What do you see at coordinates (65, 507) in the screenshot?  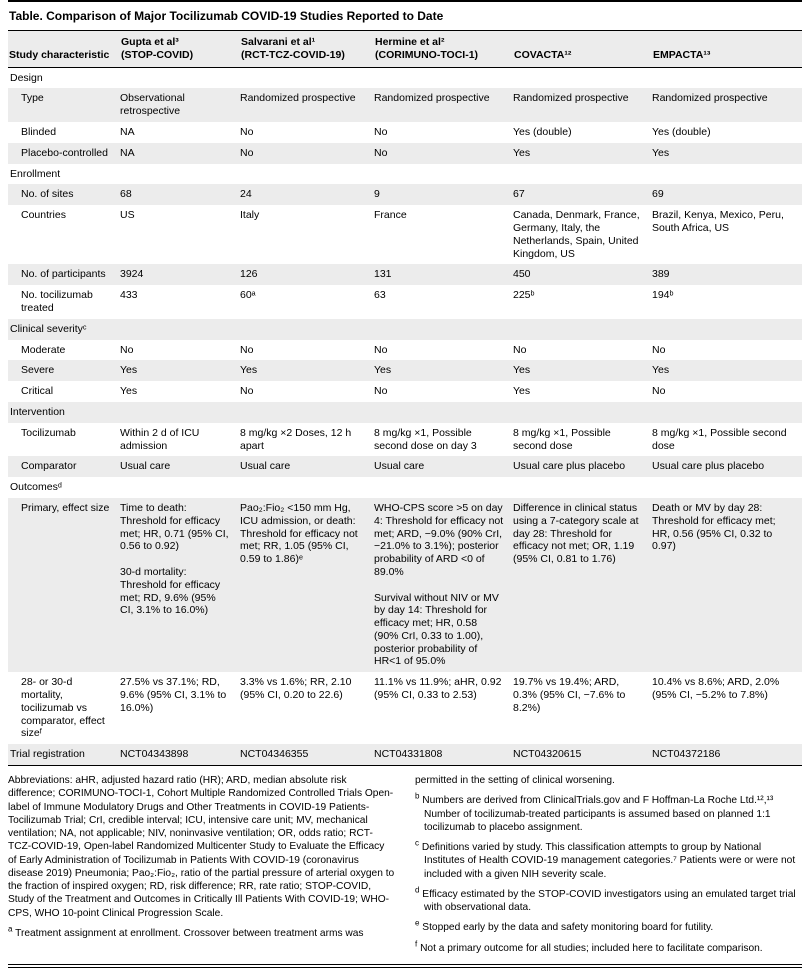 I see `row-label: Primary, effect size` at bounding box center [65, 507].